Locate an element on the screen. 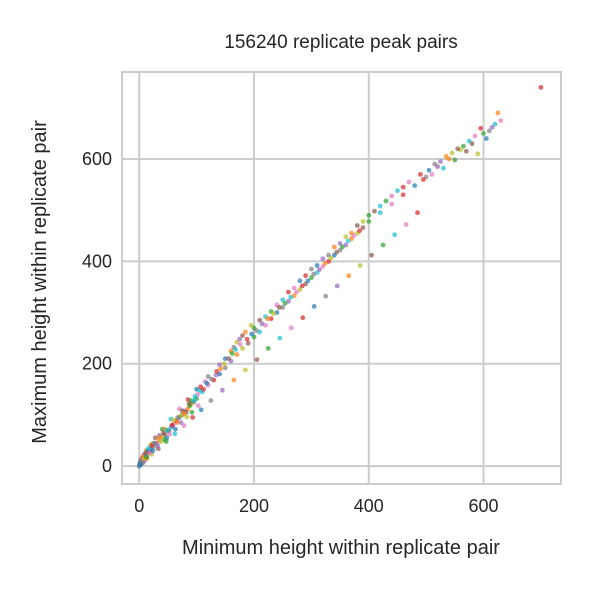 This screenshot has height=589, width=591. chart-title: 156240 replicate peak pairs is located at coordinates (340, 42).